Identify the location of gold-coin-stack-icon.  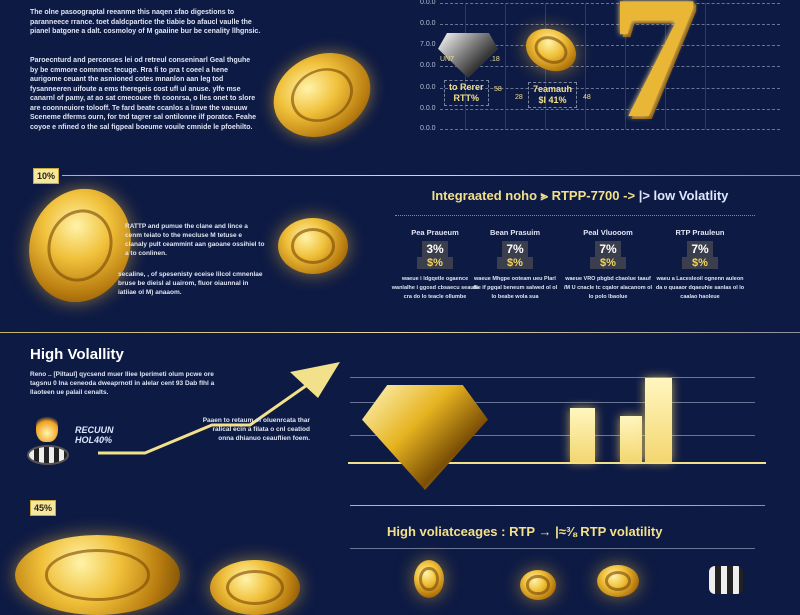
(97, 575).